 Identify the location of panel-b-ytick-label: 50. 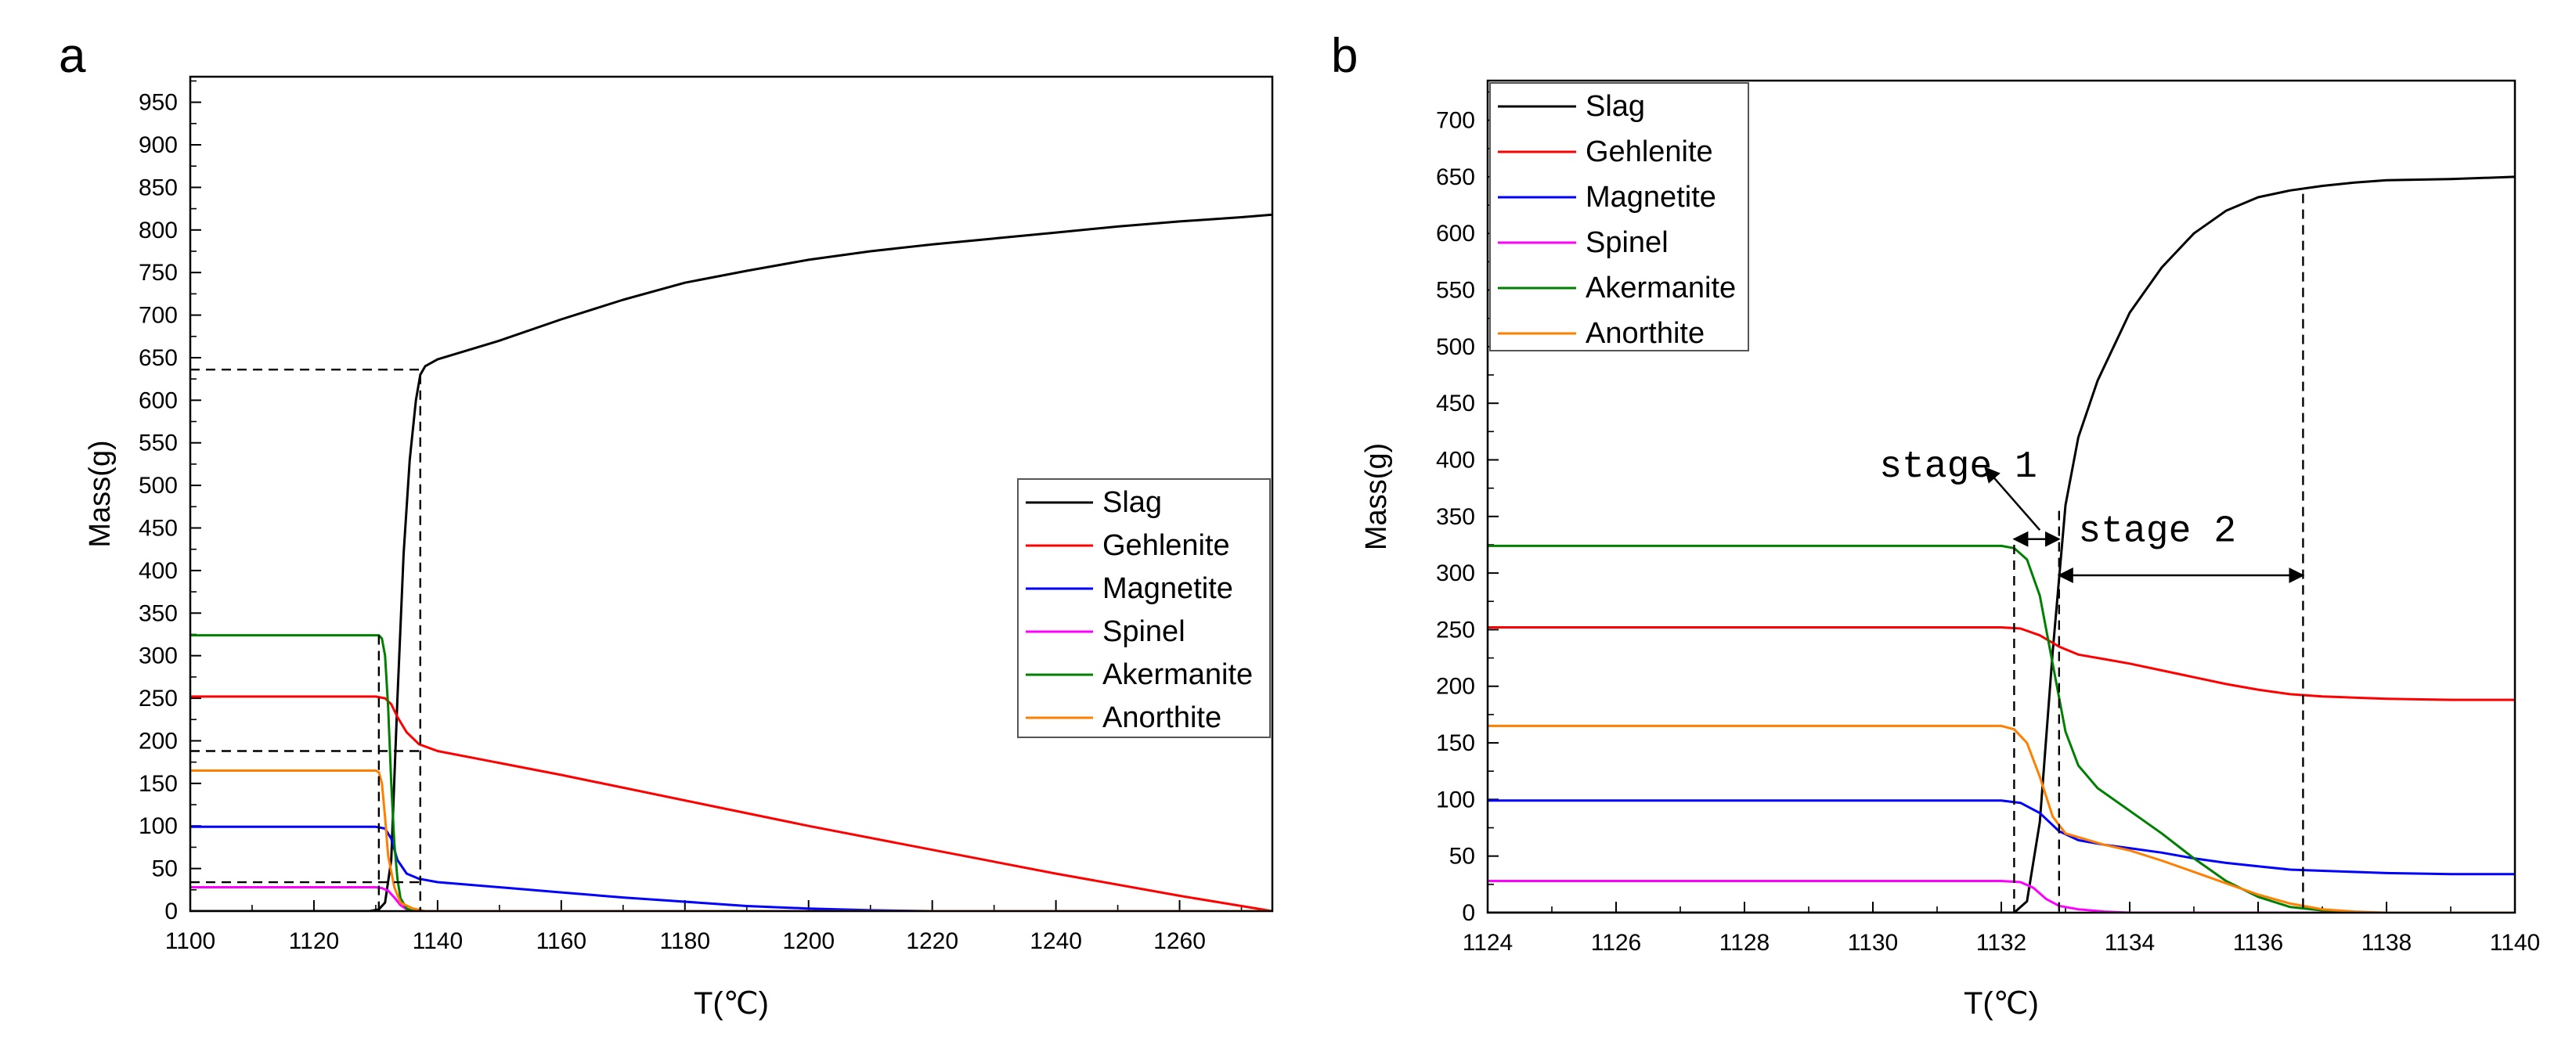
(1462, 857).